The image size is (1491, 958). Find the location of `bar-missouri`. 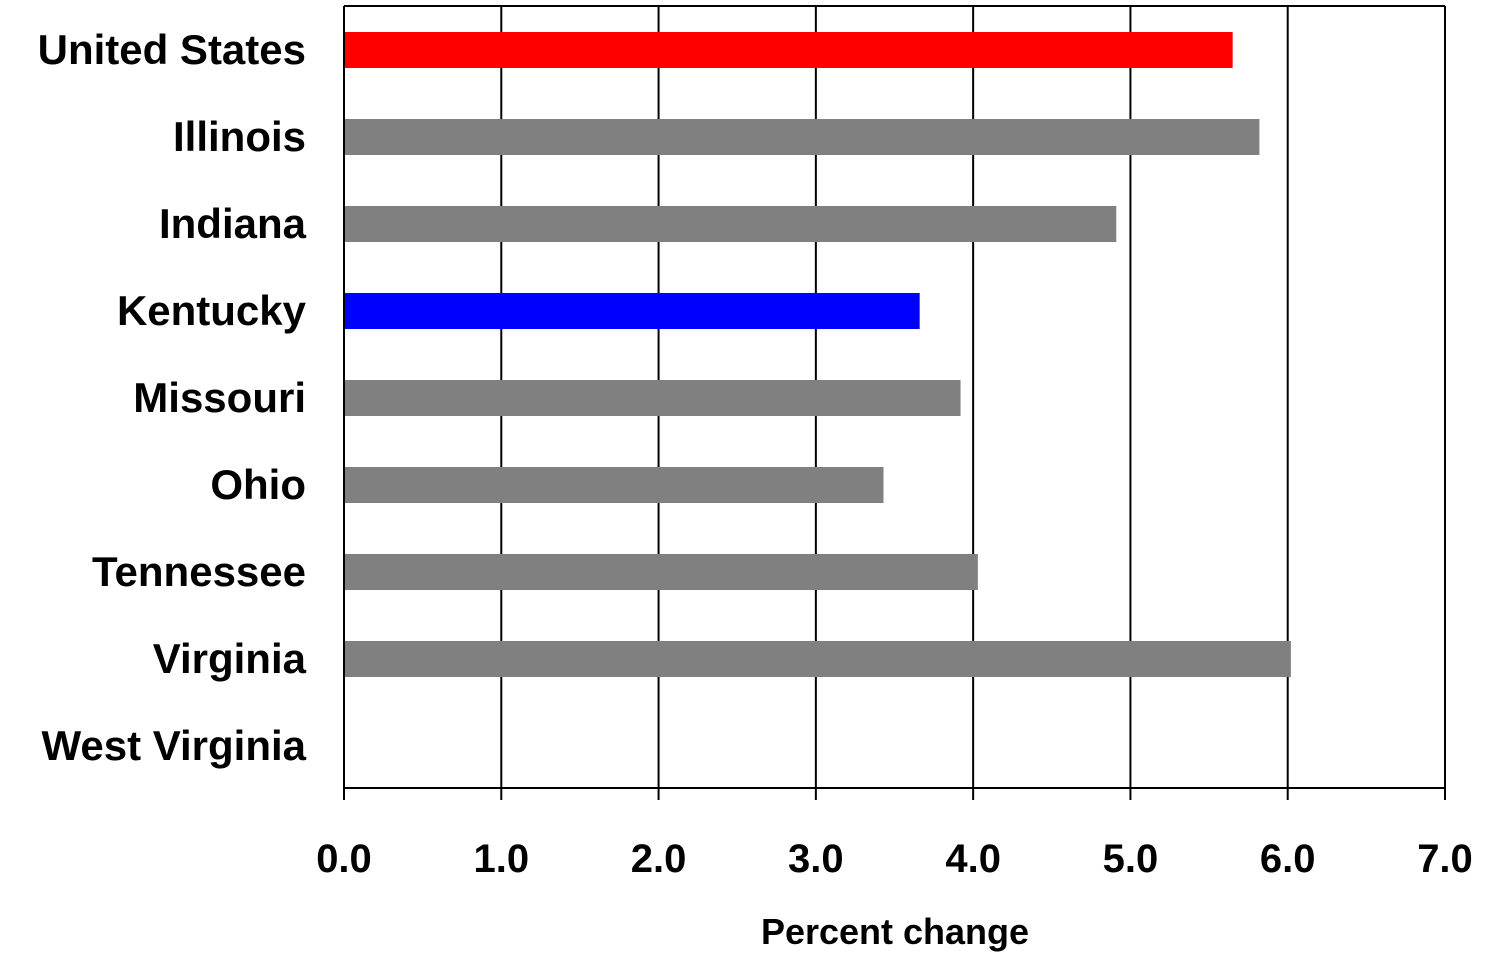

bar-missouri is located at coordinates (653, 398).